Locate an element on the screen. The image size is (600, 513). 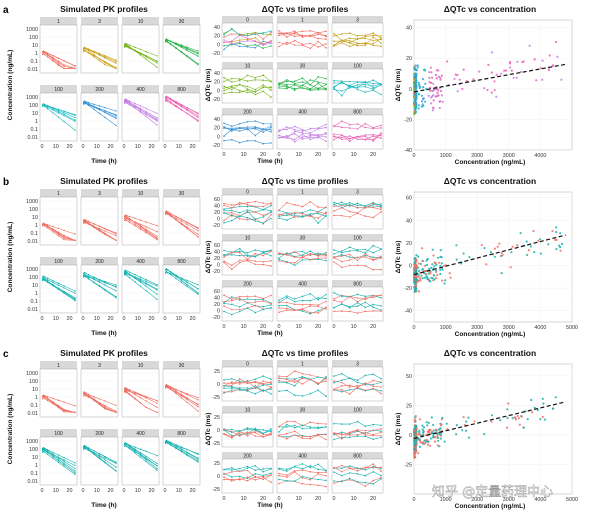
scatter-ytick: 25 is located at coordinates (409, 406).